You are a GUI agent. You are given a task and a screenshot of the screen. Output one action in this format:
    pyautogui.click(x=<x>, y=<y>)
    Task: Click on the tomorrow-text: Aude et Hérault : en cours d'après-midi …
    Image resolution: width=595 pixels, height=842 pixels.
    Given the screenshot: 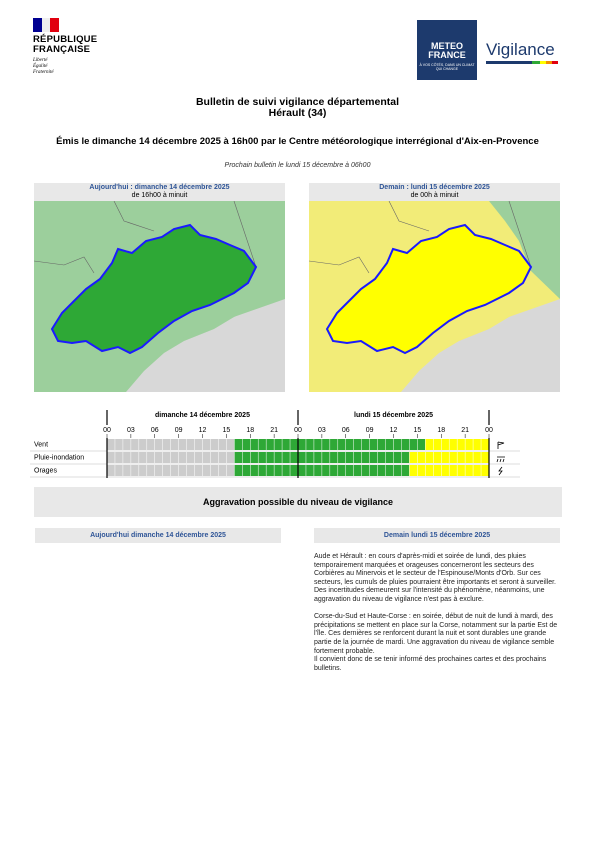 What is the action you would take?
    pyautogui.click(x=438, y=613)
    